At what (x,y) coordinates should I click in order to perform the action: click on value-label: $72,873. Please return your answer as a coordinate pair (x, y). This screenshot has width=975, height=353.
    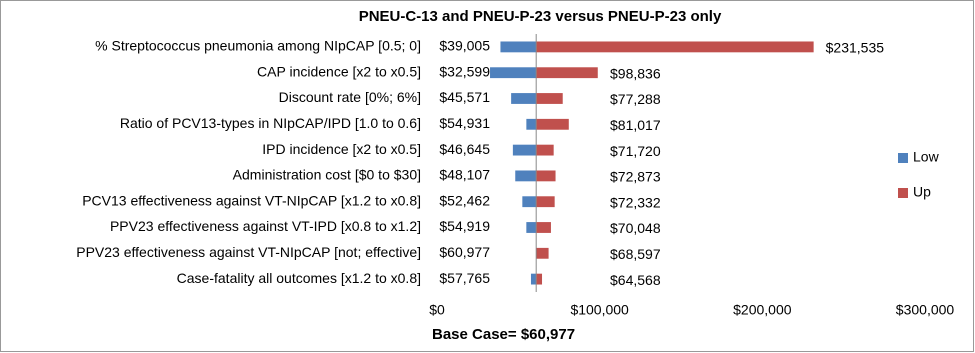
    Looking at the image, I should click on (635, 177).